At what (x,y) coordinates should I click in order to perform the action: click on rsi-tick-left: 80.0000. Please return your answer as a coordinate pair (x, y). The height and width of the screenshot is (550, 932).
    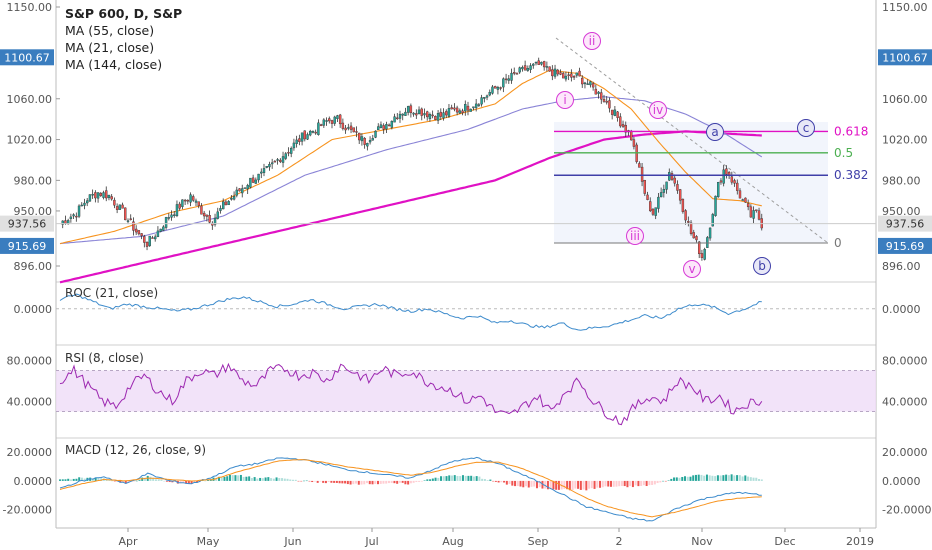
    Looking at the image, I should click on (30, 360).